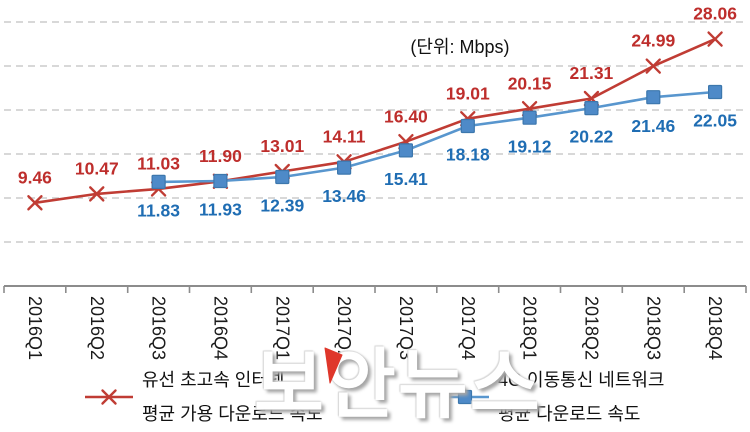  I want to click on legend-4g-label-line2: 평균 다운로드 속도, so click(569, 414).